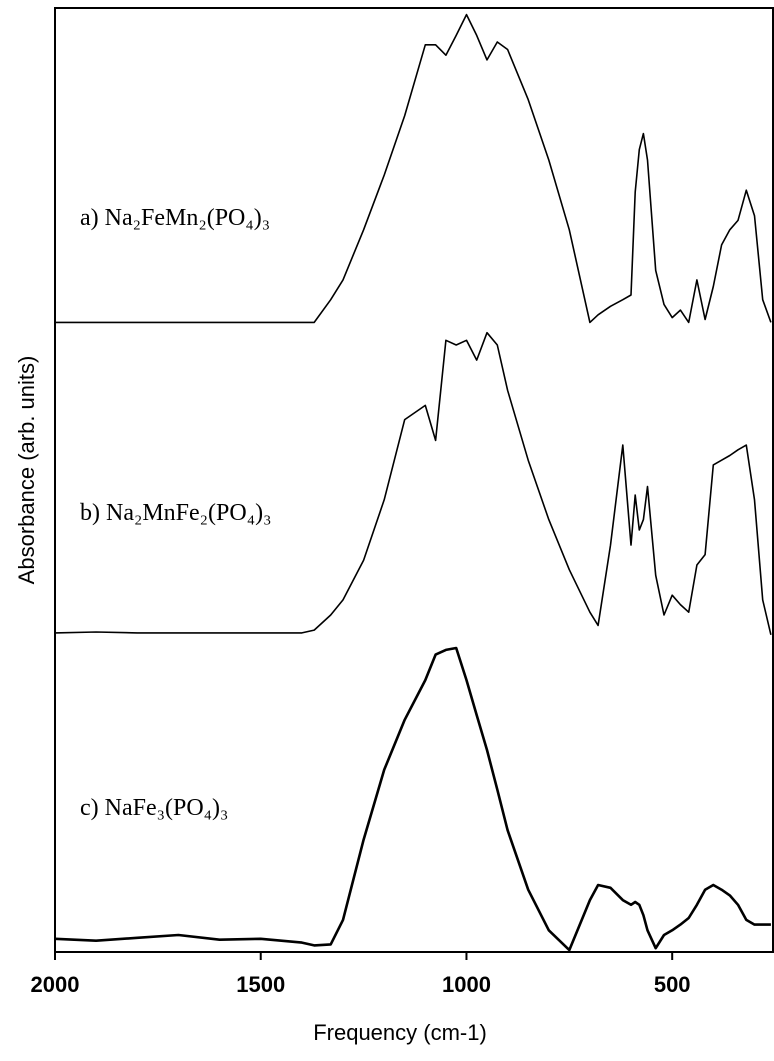  Describe the element at coordinates (55, 984) in the screenshot. I see `x-tick-label: 2000` at that location.